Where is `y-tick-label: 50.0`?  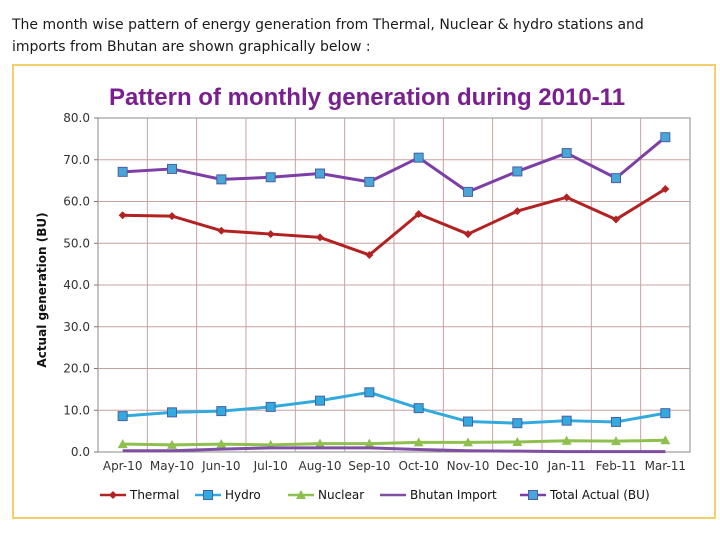 y-tick-label: 50.0 is located at coordinates (76, 243).